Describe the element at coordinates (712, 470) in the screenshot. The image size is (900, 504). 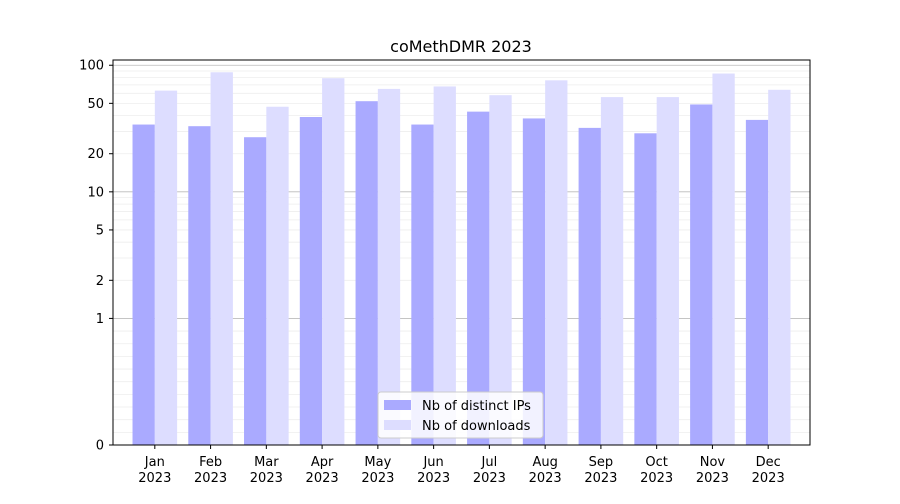
I see `x-tick-label: Nov 2023` at that location.